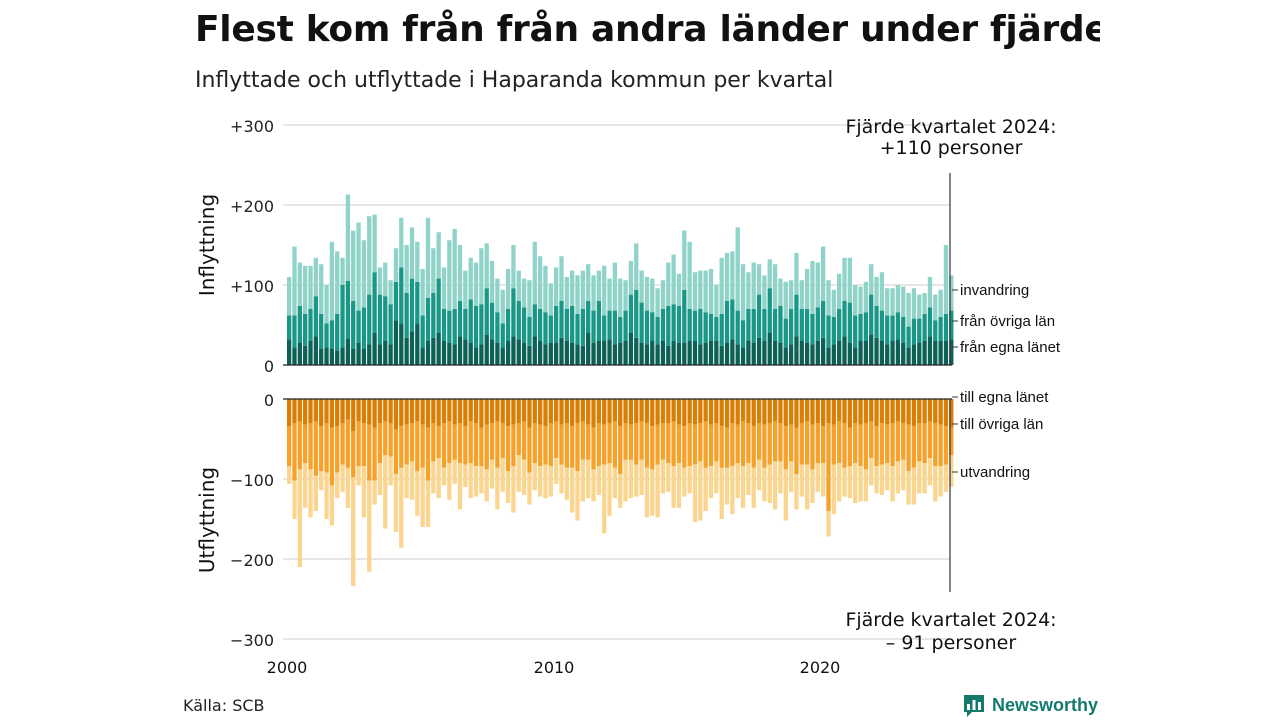 This screenshot has height=720, width=1280. What do you see at coordinates (287, 667) in the screenshot?
I see `x-tick-label: 2000` at bounding box center [287, 667].